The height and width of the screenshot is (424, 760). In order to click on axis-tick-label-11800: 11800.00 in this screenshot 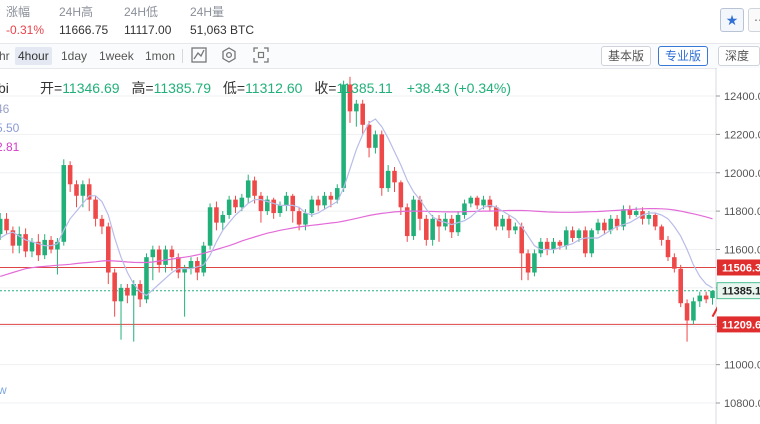, I will do `click(742, 212)`.